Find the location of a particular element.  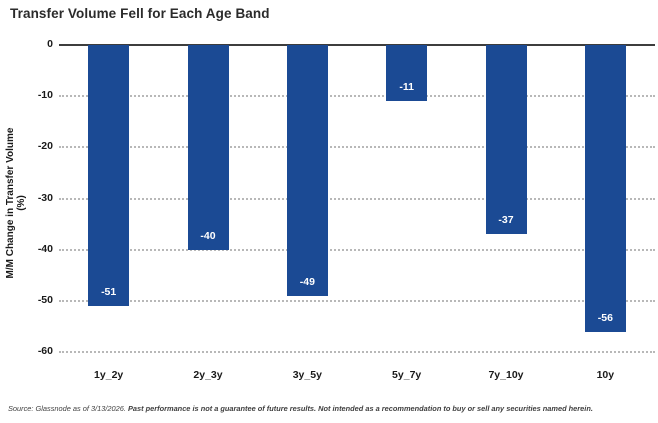

y-tick-label: 0 is located at coordinates (50, 44).